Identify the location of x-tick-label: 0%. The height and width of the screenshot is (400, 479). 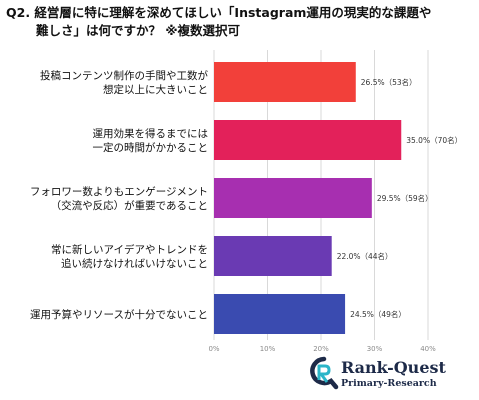
(213, 349).